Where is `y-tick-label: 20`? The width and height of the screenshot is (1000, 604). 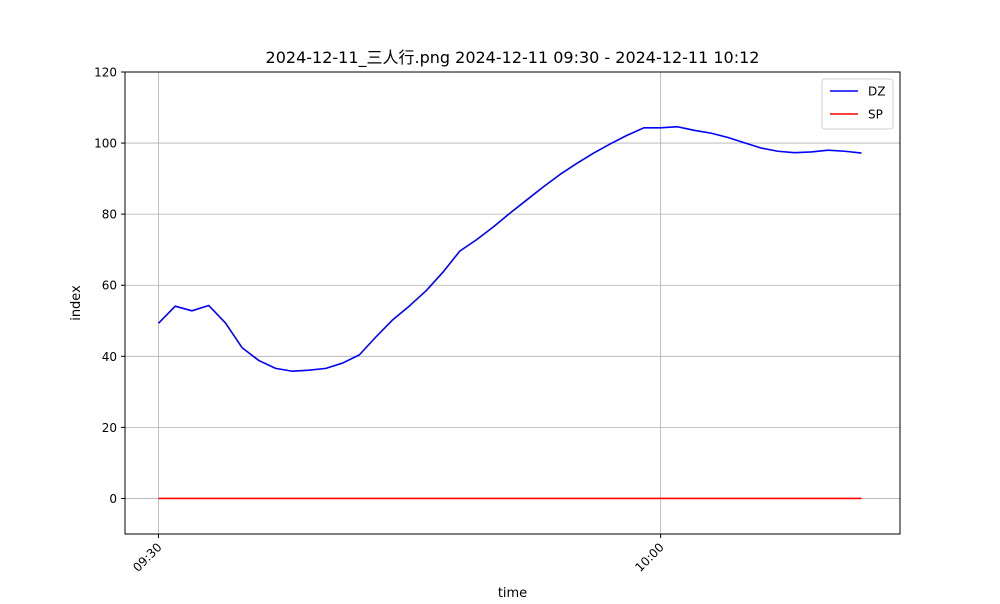
y-tick-label: 20 is located at coordinates (109, 428).